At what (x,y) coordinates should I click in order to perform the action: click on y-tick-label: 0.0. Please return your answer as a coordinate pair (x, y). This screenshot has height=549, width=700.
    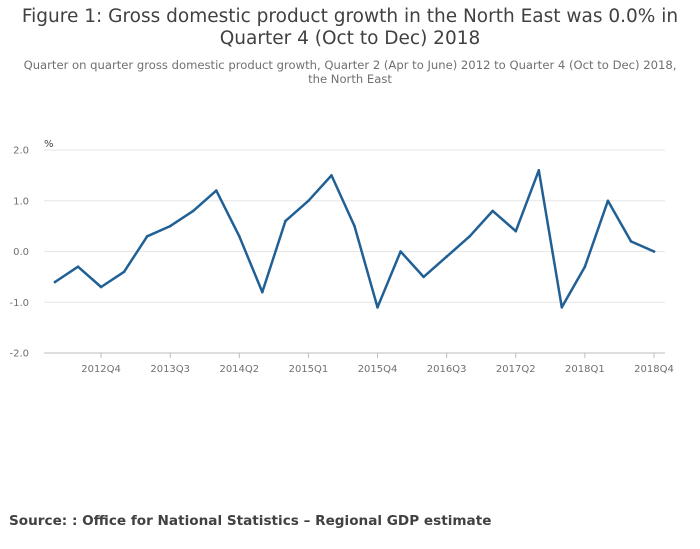
    Looking at the image, I should click on (21, 252).